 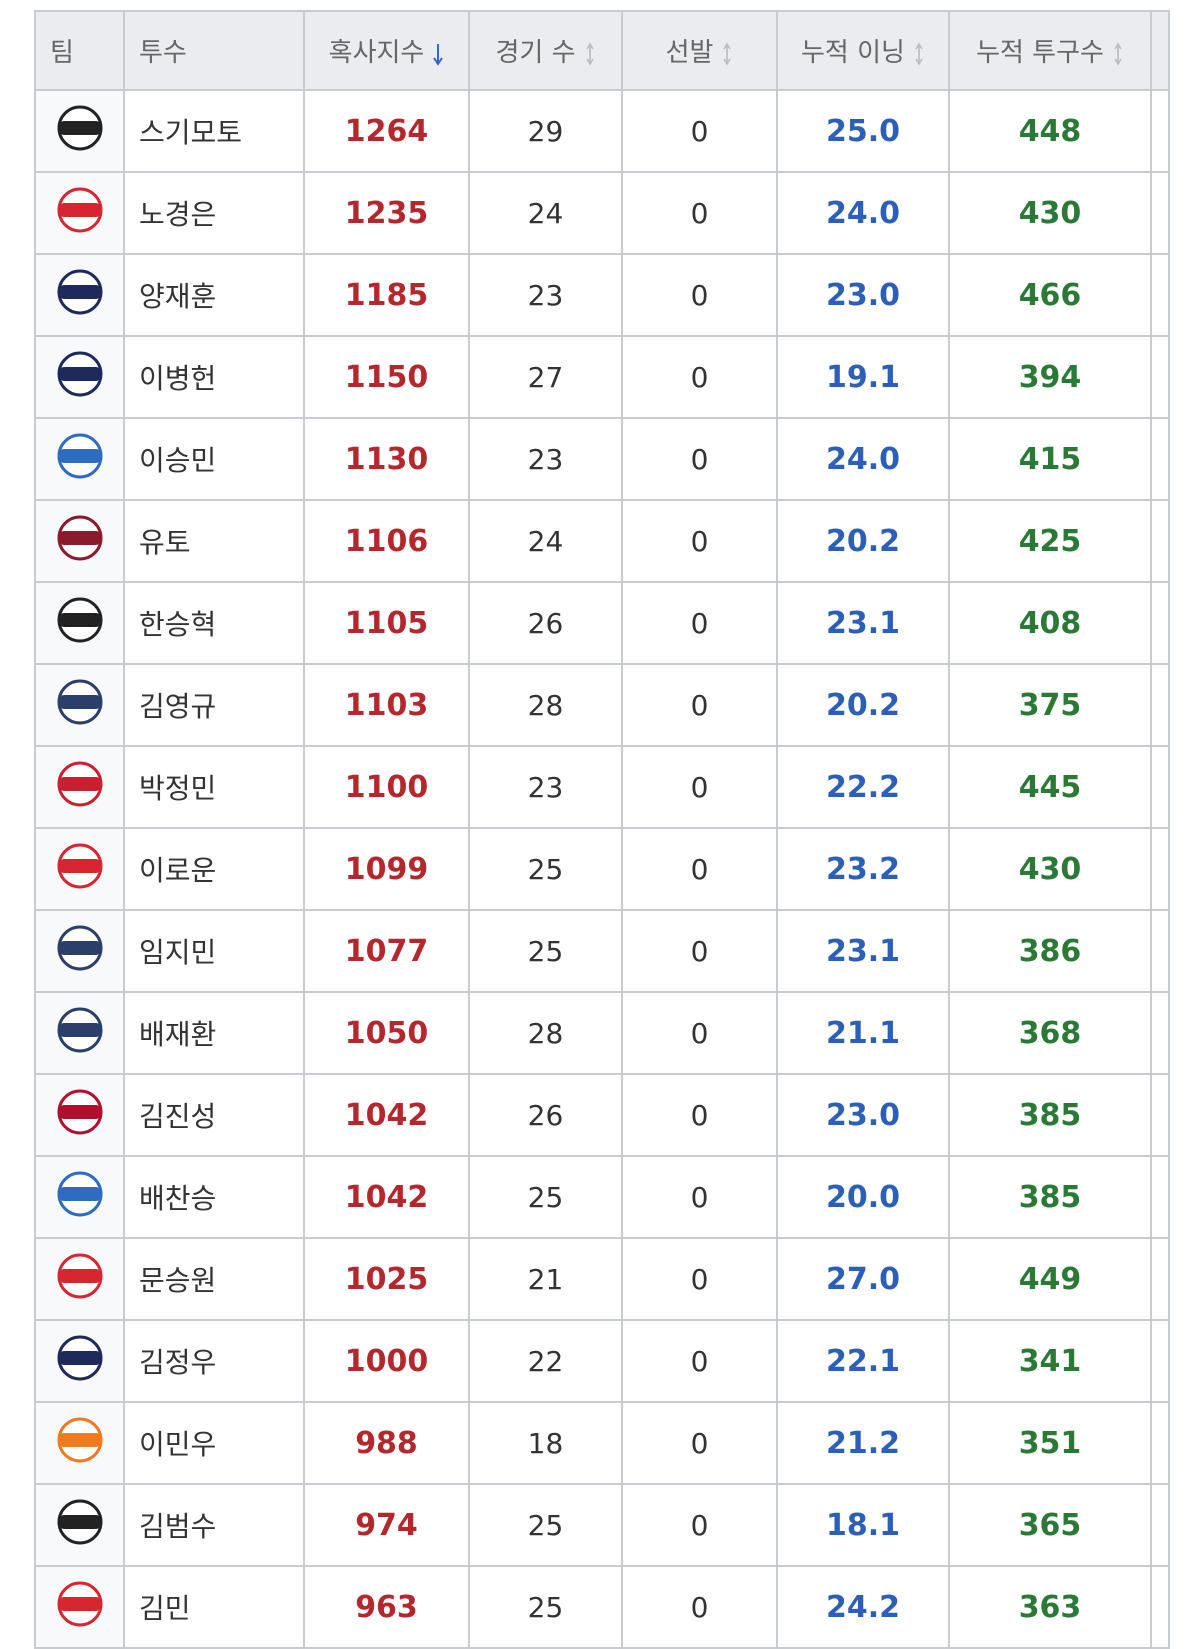 I want to click on player-name: 스기모토, so click(x=214, y=131).